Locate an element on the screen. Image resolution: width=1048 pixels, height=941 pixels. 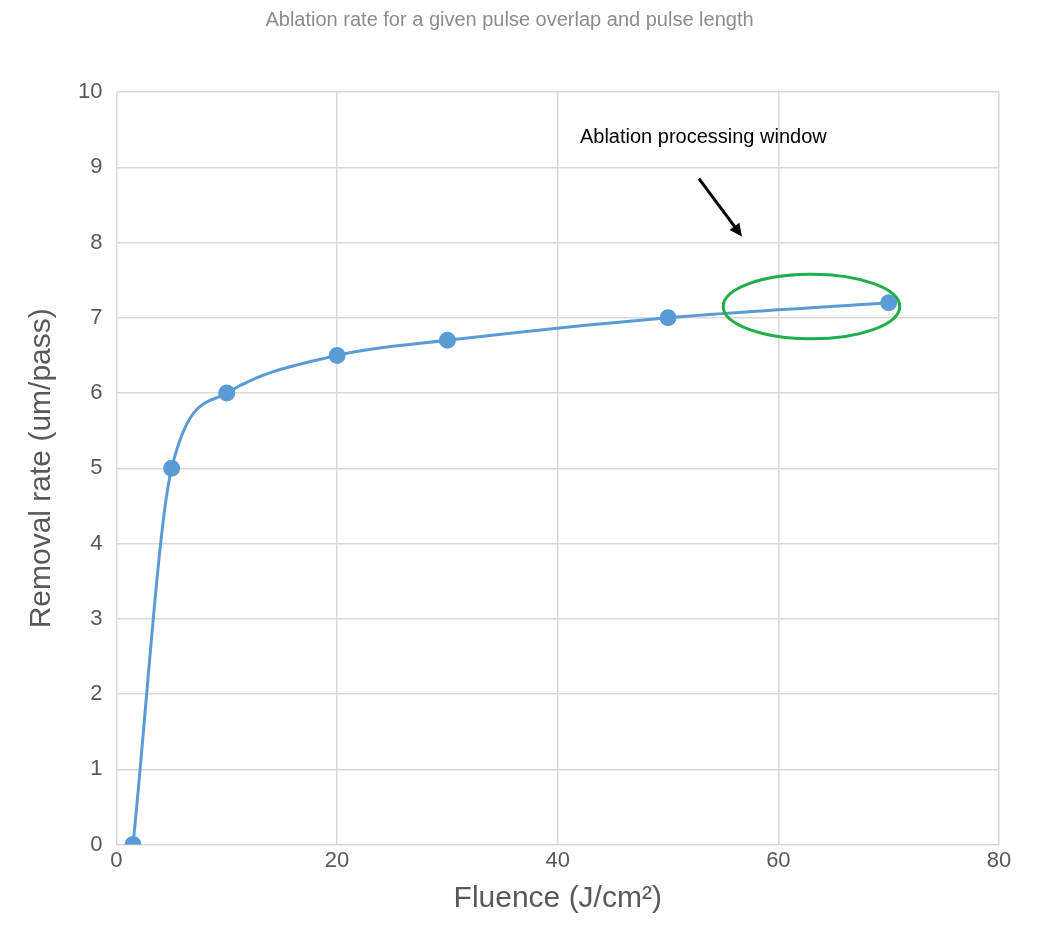
y-tick-label: 6 is located at coordinates (96, 392).